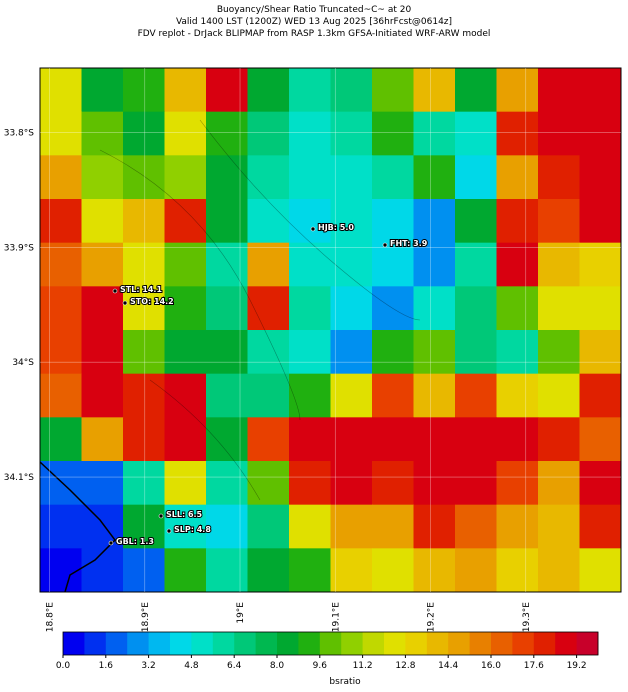 This screenshot has height=692, width=628. I want to click on colorbar-tick-label: 12.8, so click(405, 666).